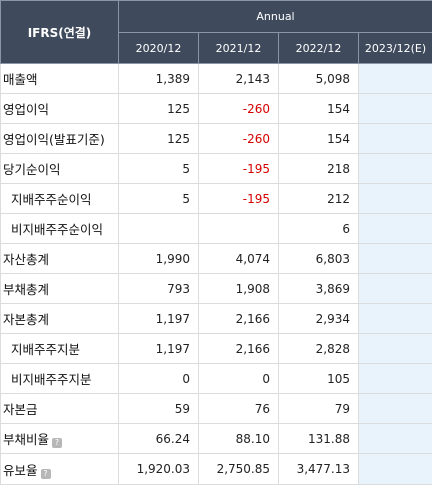  I want to click on table-row-total-assets: 자산총계 1,990 4,074 6,803, so click(216, 258).